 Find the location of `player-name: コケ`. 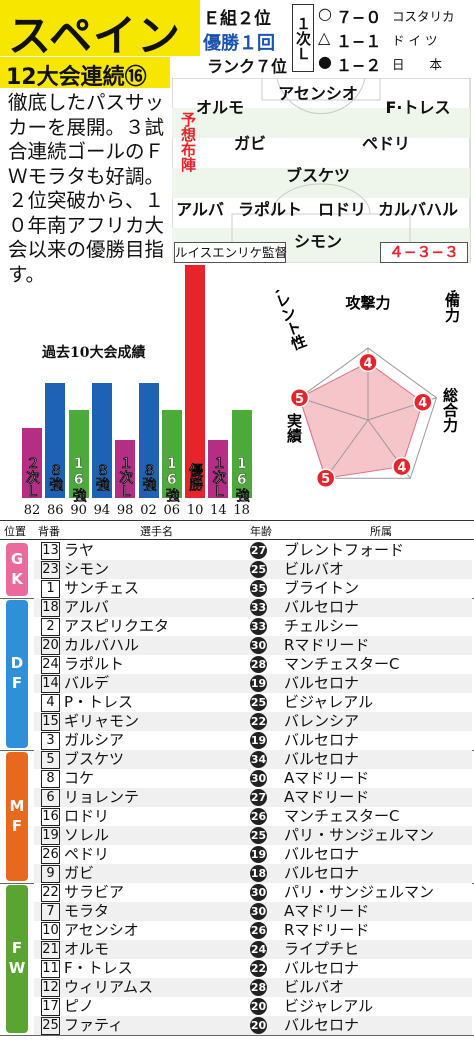

player-name: コケ is located at coordinates (79, 778).